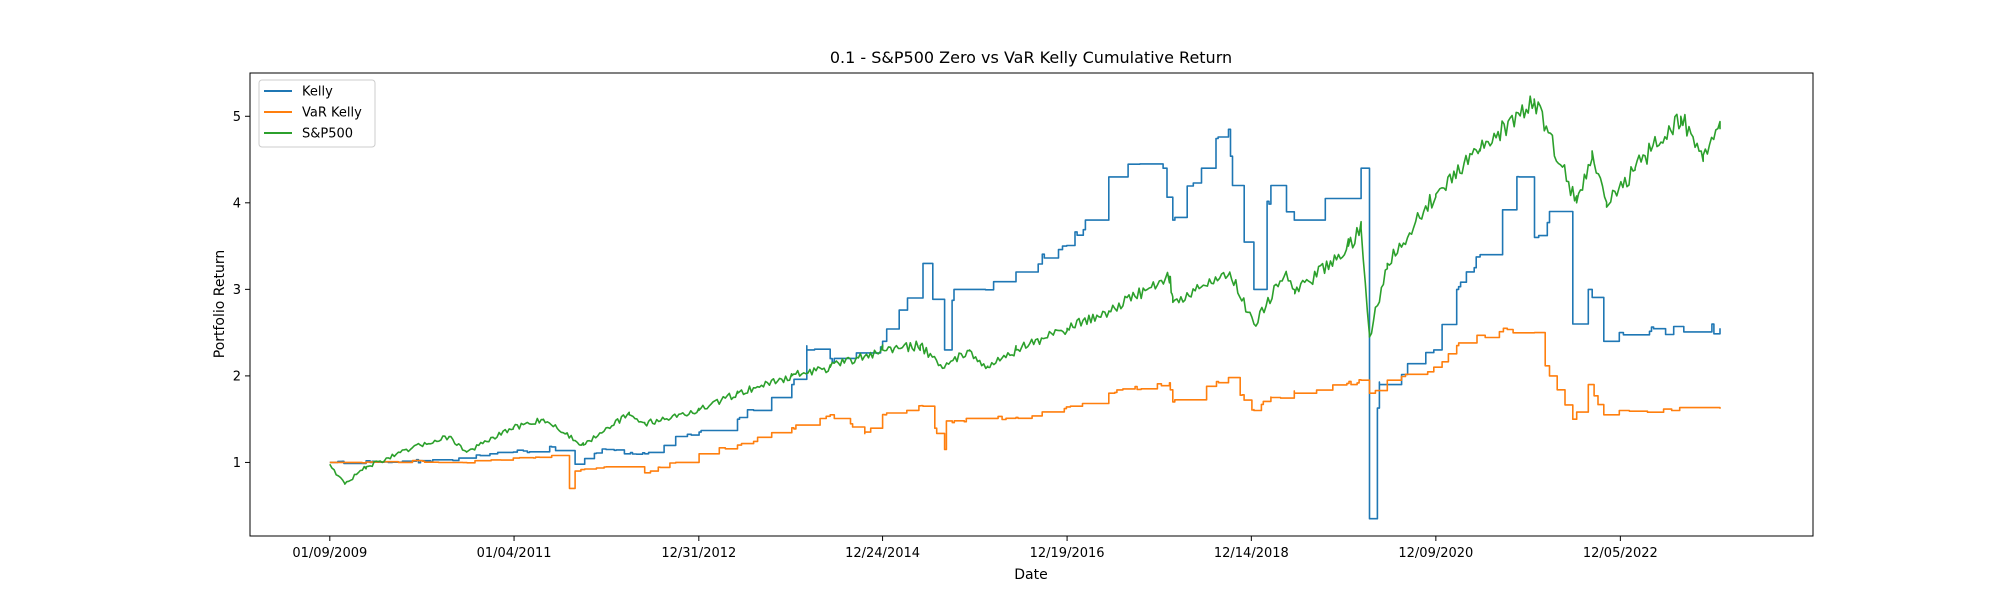 This screenshot has width=2000, height=600. Describe the element at coordinates (317, 92) in the screenshot. I see `legend-label: Kelly` at that location.